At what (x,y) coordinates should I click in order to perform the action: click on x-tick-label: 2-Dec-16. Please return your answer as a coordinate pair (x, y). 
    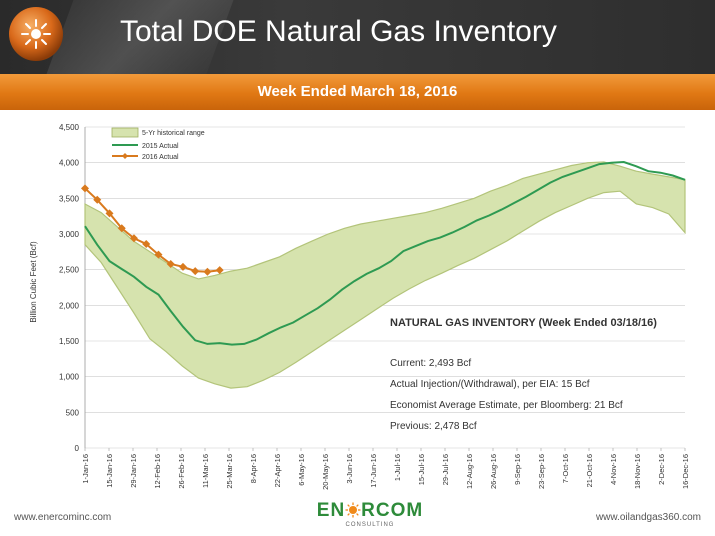
    Looking at the image, I should click on (661, 469).